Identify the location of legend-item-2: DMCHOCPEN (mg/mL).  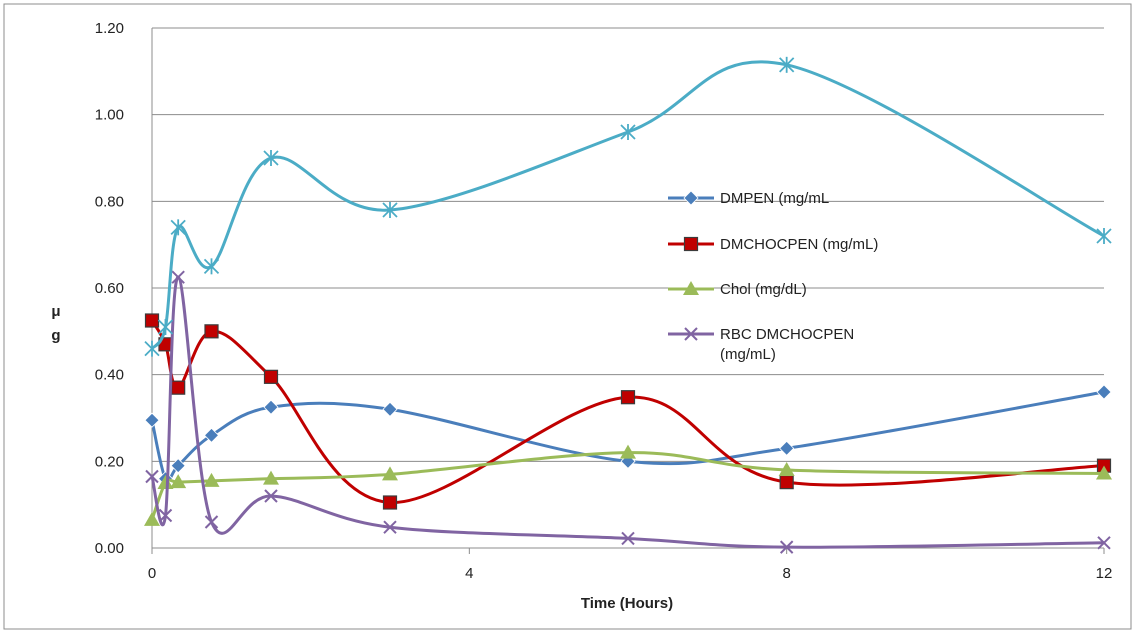
(773, 244).